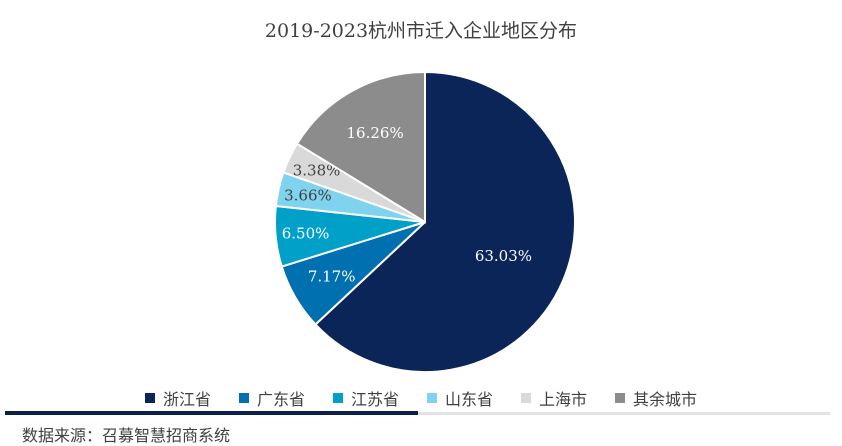 The width and height of the screenshot is (842, 446). What do you see at coordinates (469, 399) in the screenshot?
I see `legend-label: 山东省` at bounding box center [469, 399].